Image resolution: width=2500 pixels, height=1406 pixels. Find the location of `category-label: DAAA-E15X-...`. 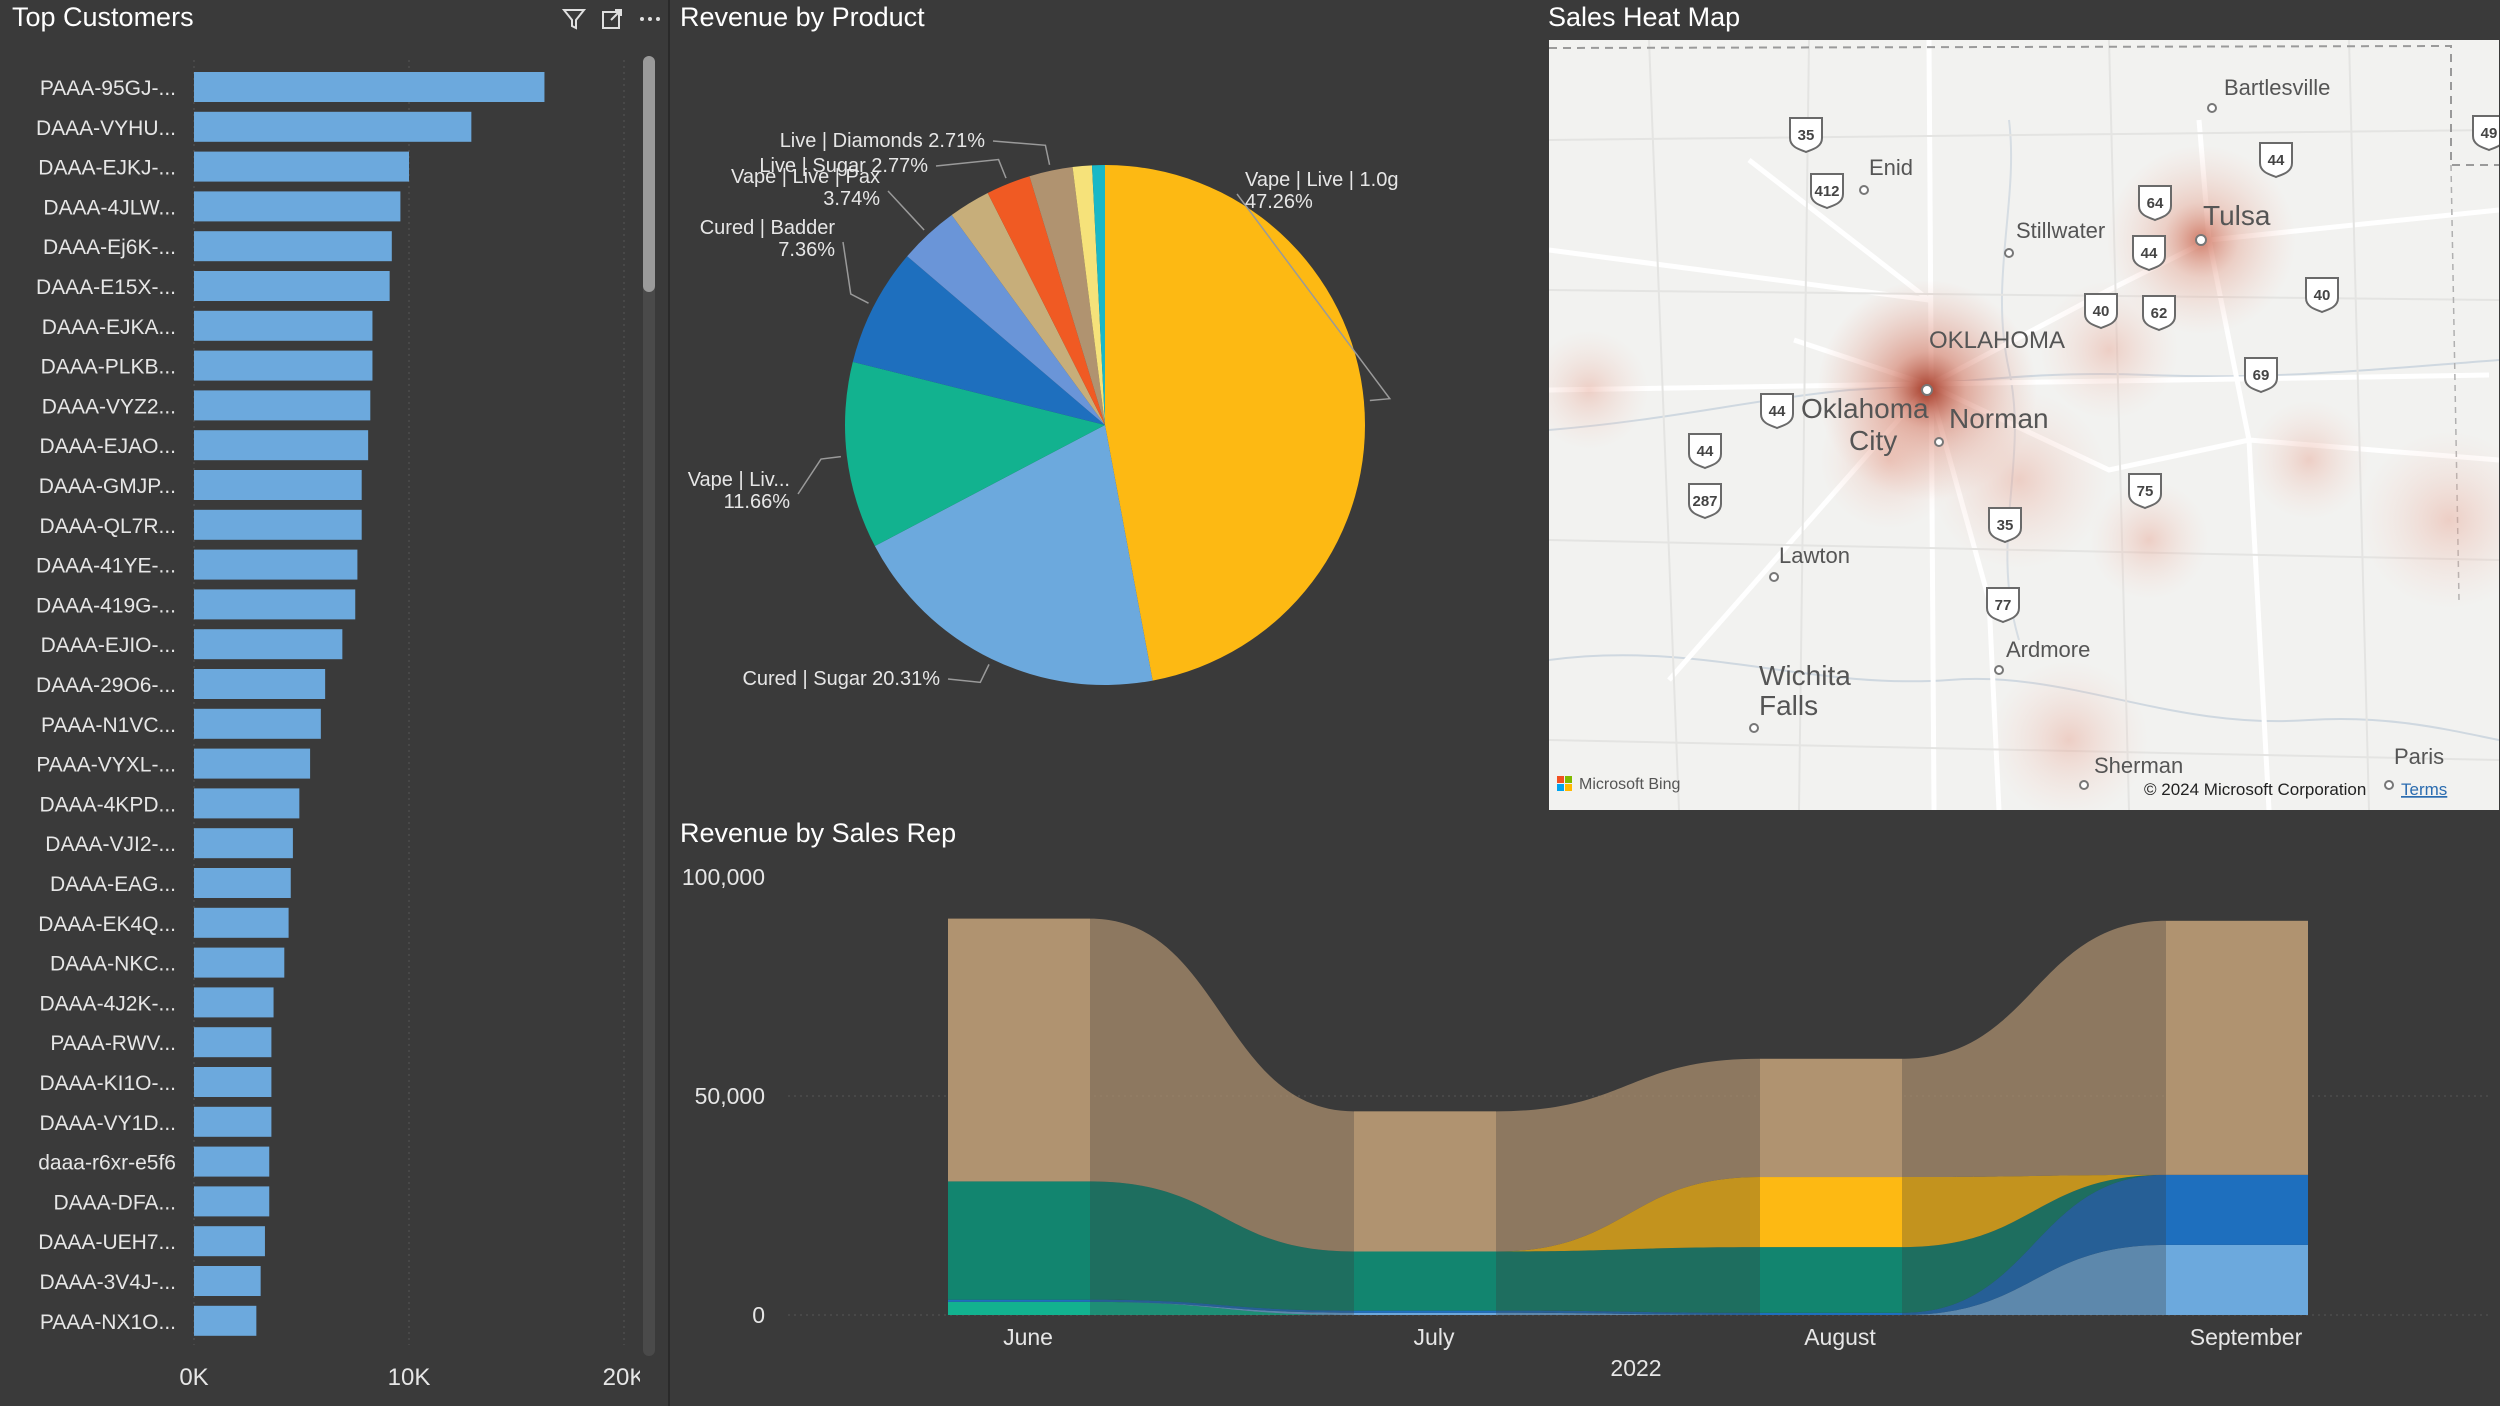

category-label: DAAA-E15X-... is located at coordinates (106, 287).